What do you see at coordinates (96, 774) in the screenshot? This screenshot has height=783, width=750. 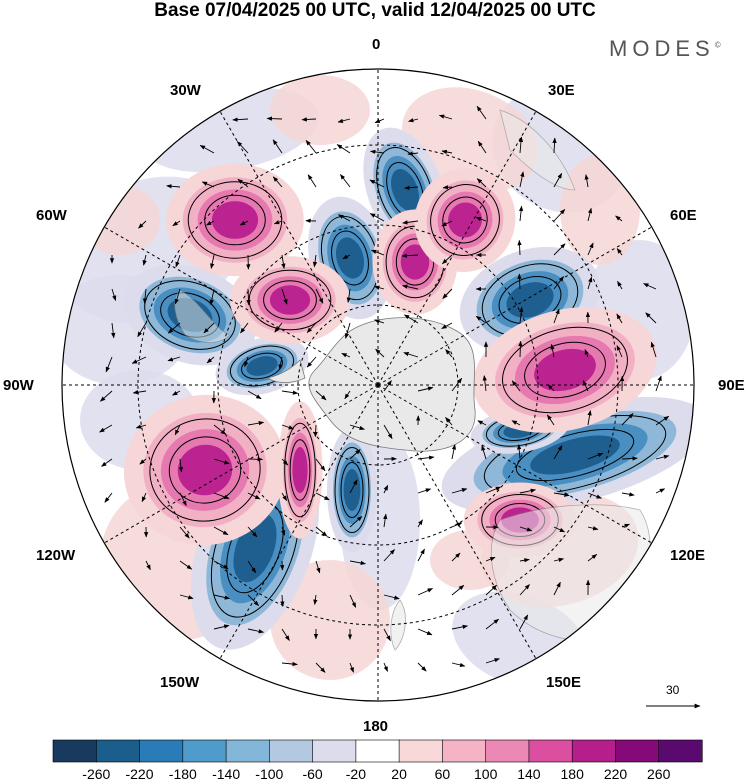 I see `colorbar-tick-label: -260` at bounding box center [96, 774].